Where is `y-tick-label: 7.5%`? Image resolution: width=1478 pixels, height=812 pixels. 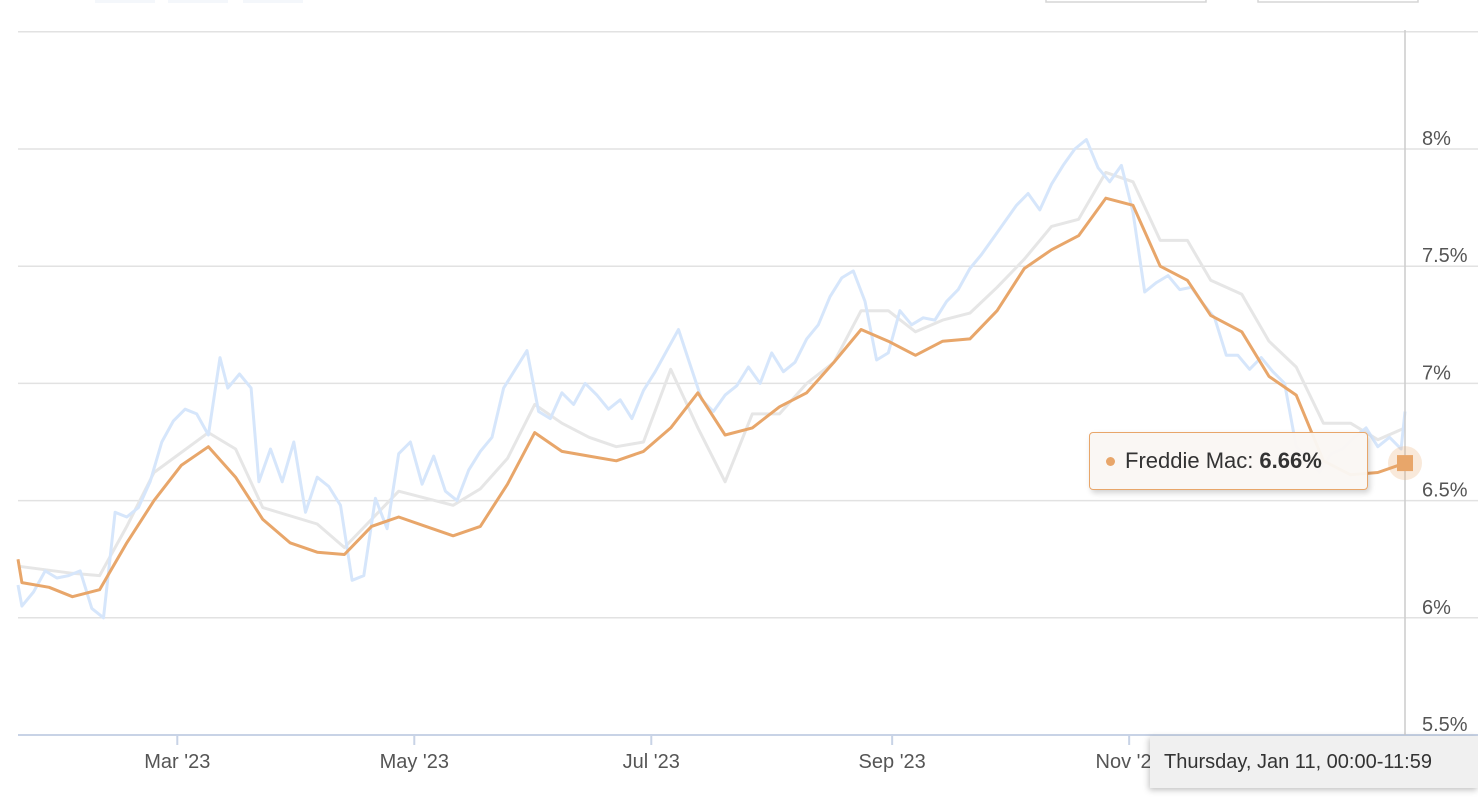
y-tick-label: 7.5% is located at coordinates (1445, 256).